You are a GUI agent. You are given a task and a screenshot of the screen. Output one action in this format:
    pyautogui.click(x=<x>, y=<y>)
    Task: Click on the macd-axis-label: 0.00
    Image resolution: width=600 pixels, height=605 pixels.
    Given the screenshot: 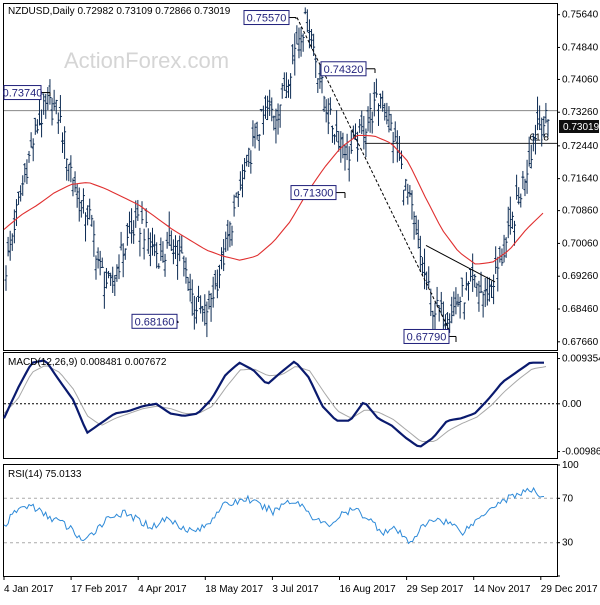 What is the action you would take?
    pyautogui.click(x=572, y=404)
    